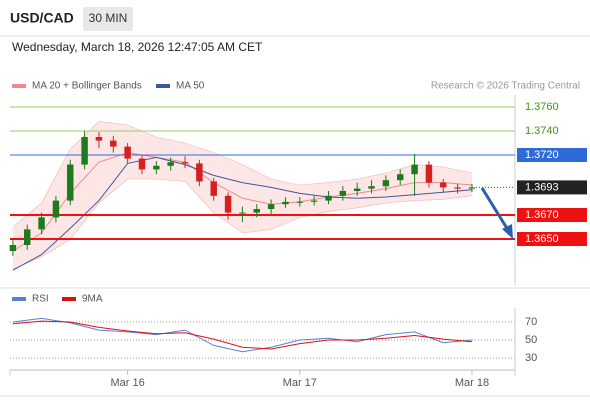 The height and width of the screenshot is (400, 590). Describe the element at coordinates (531, 322) in the screenshot. I see `y-tick-label: 70` at that location.